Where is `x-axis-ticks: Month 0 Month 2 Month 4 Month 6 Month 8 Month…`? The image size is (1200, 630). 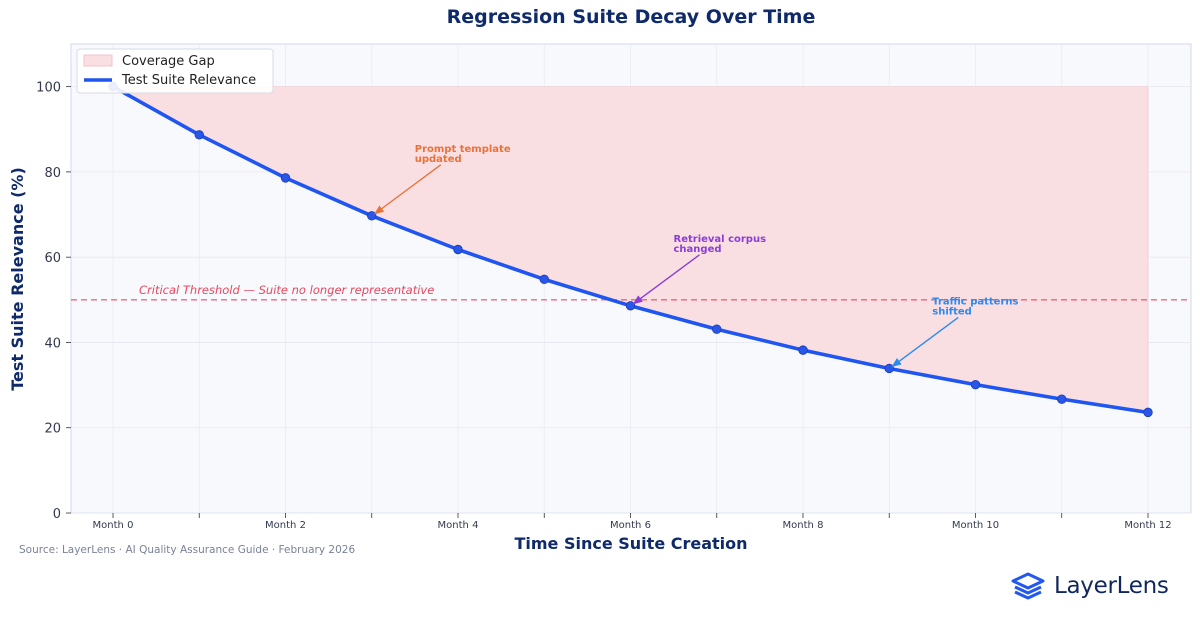
x-axis-ticks: Month 0 Month 2 Month 4 Month 6 Month 8 Month… is located at coordinates (632, 522).